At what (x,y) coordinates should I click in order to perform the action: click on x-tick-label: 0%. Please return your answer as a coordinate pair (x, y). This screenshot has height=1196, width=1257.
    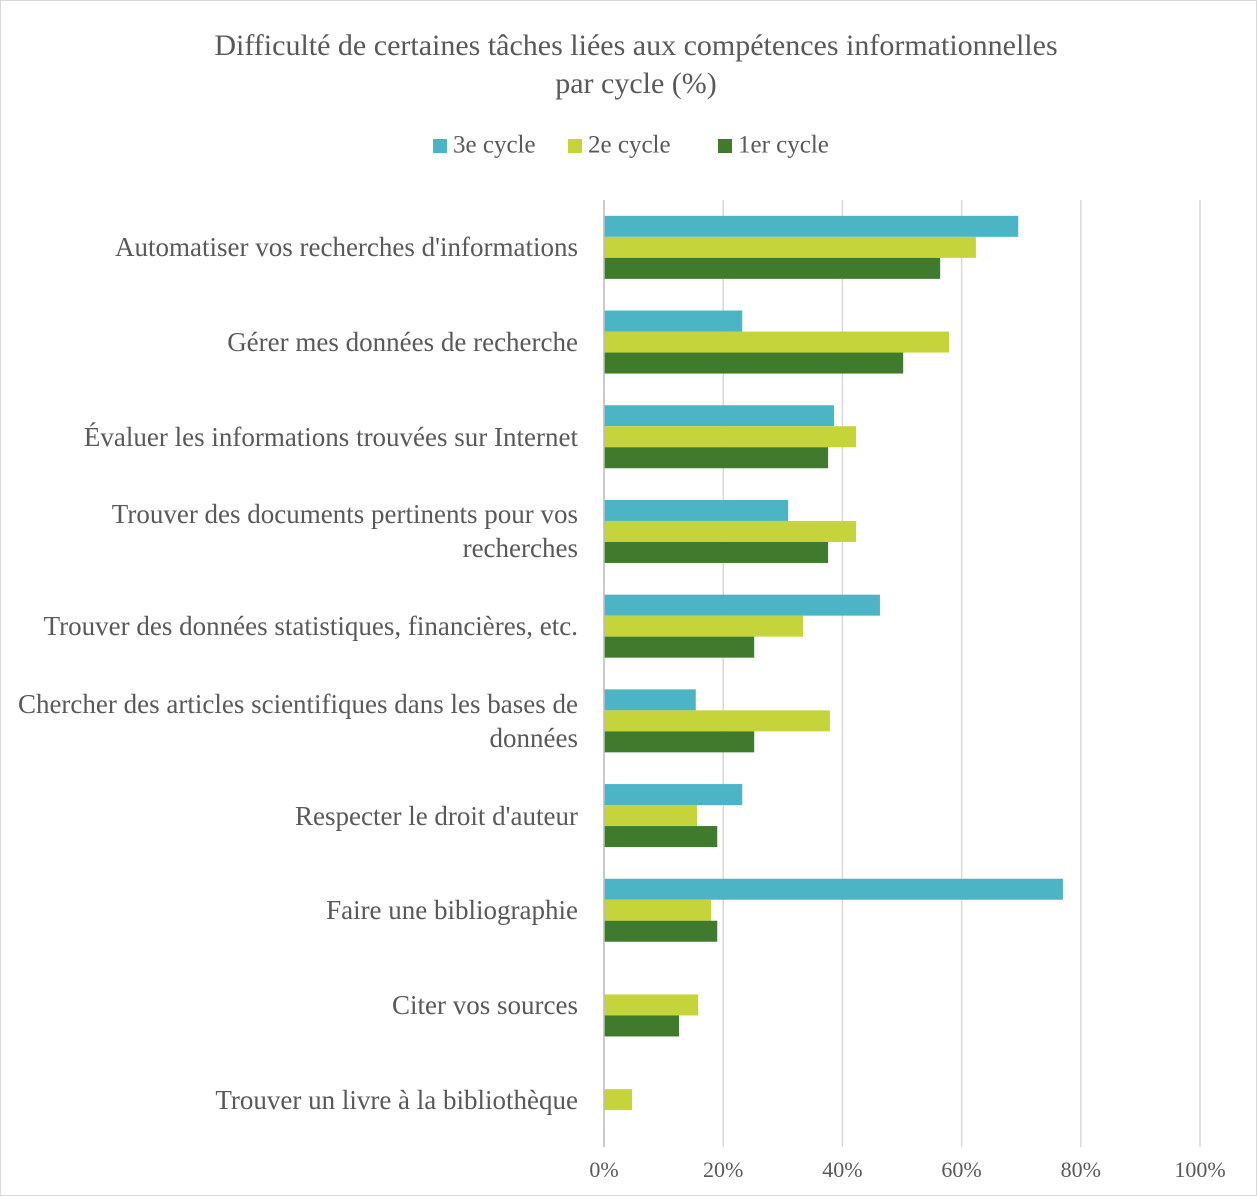
    Looking at the image, I should click on (603, 1169).